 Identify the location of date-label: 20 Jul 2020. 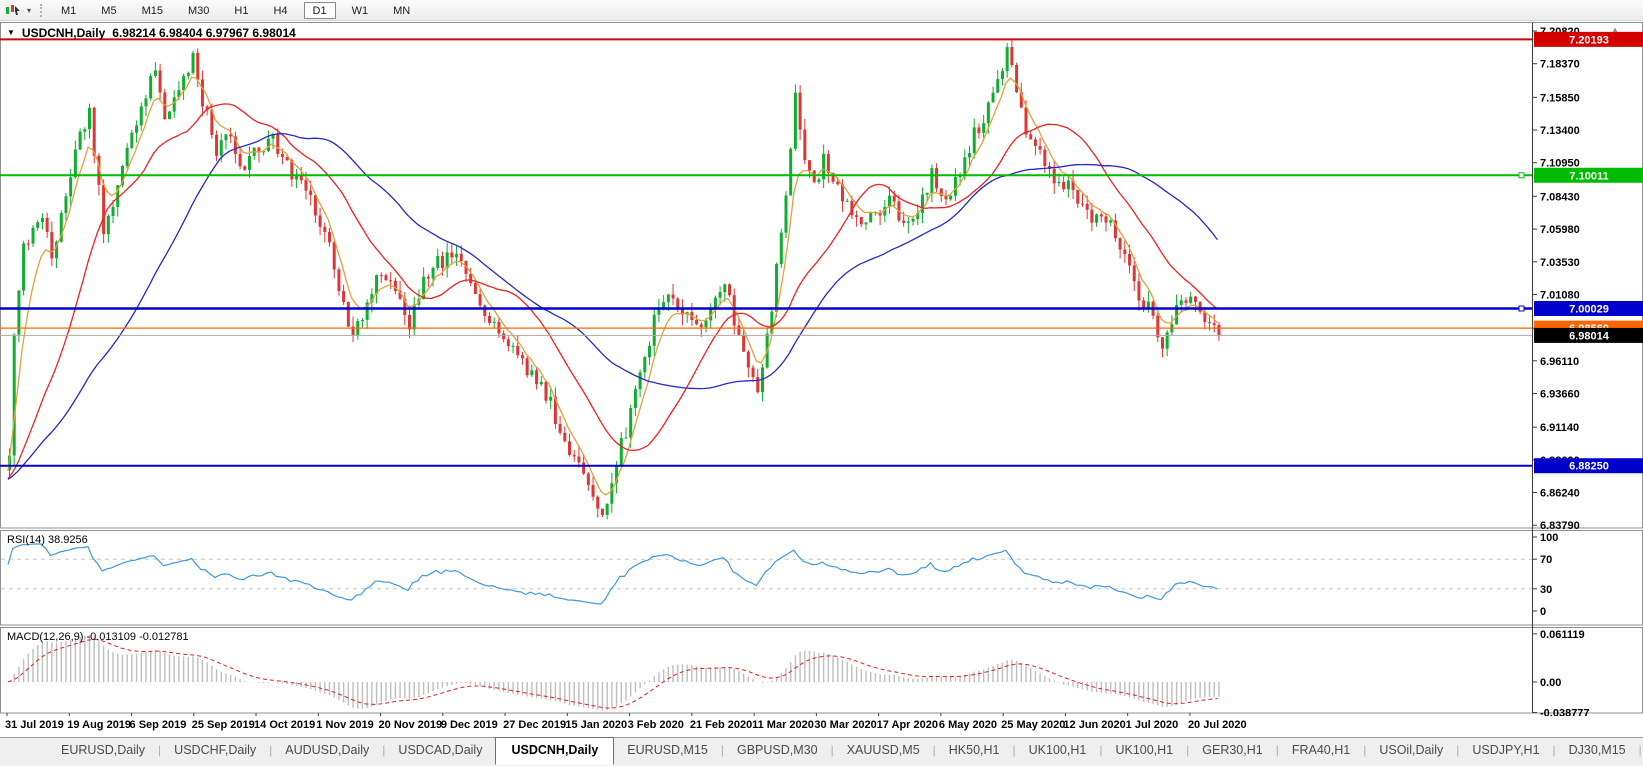
(1217, 725).